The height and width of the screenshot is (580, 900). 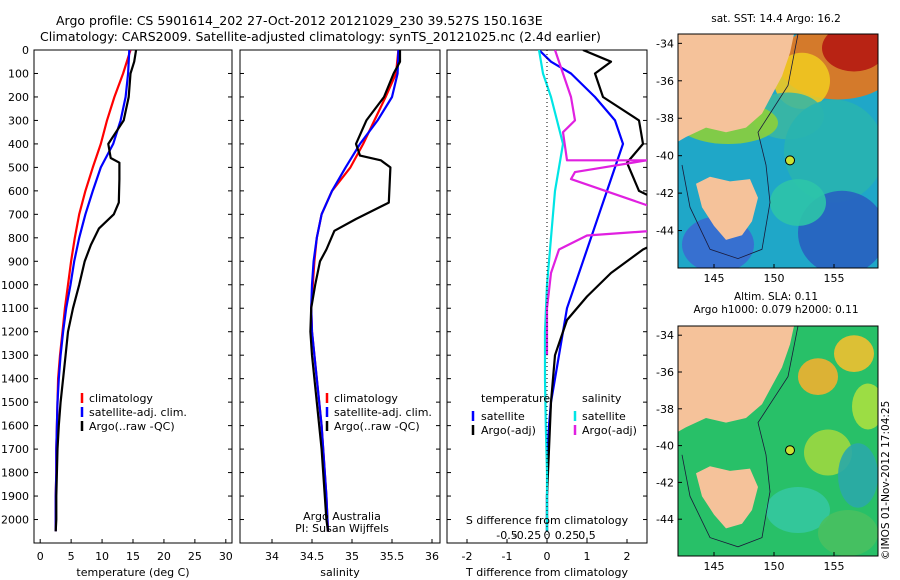 I want to click on y-tick-label: 1900, so click(x=15, y=496).